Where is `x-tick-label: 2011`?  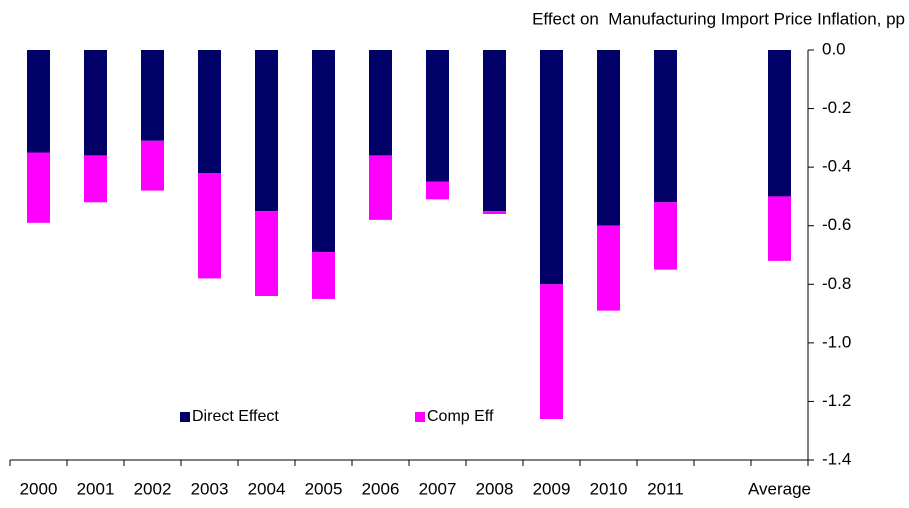
x-tick-label: 2011 is located at coordinates (665, 488).